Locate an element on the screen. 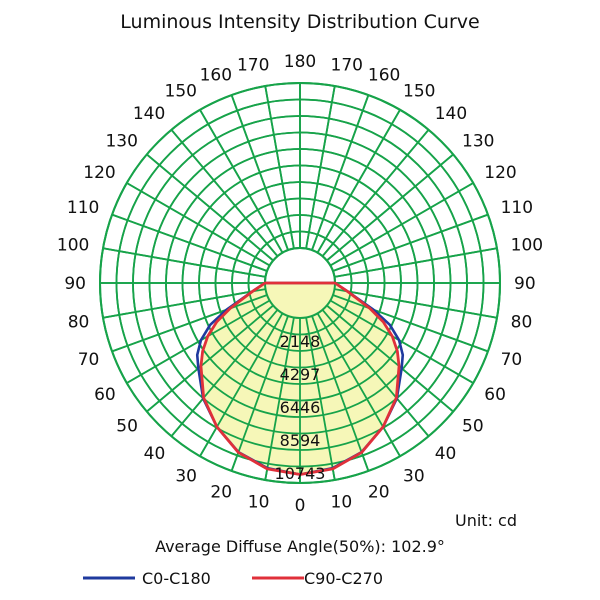  series-line-c90-c270 is located at coordinates (300, 378).